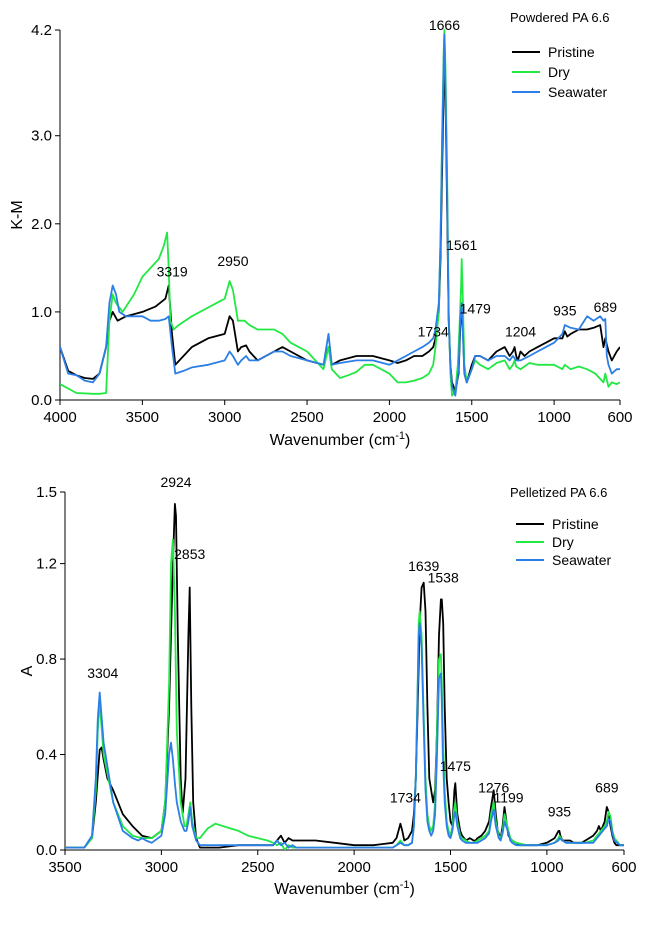  I want to click on peak-label: 1199, so click(508, 797).